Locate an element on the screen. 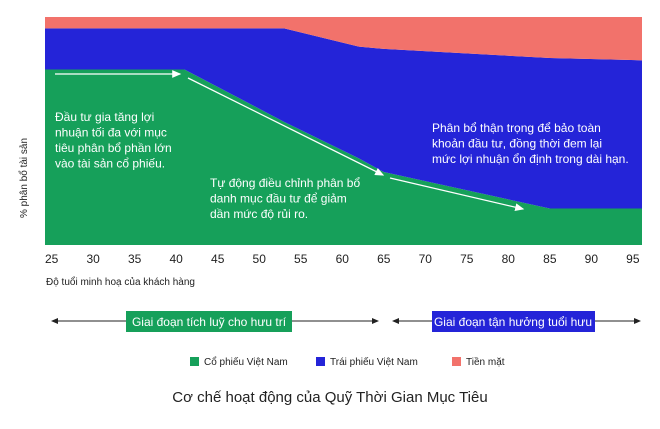 The image size is (660, 429). x-tick-label: 25 is located at coordinates (52, 259).